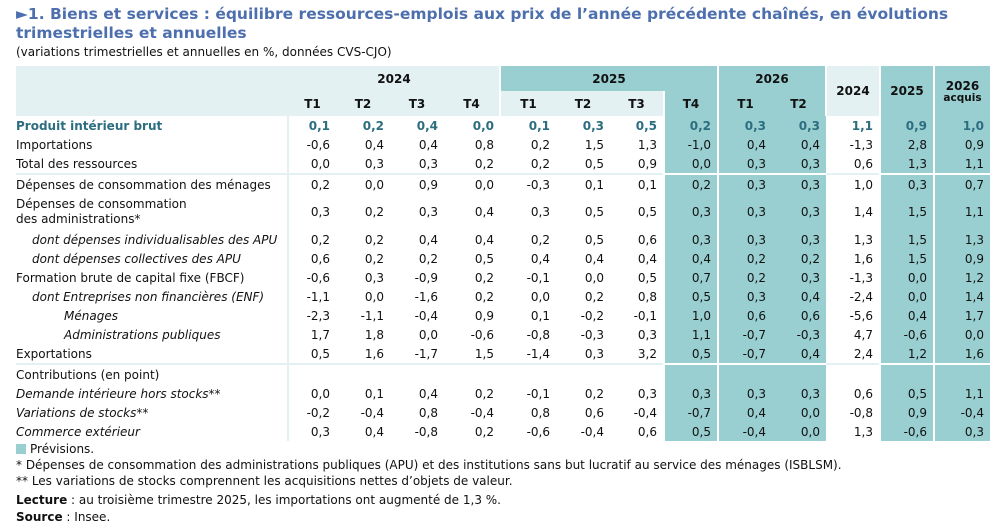 This screenshot has width=1002, height=532. Describe the element at coordinates (538, 353) in the screenshot. I see `value-cell: -1,4` at that location.